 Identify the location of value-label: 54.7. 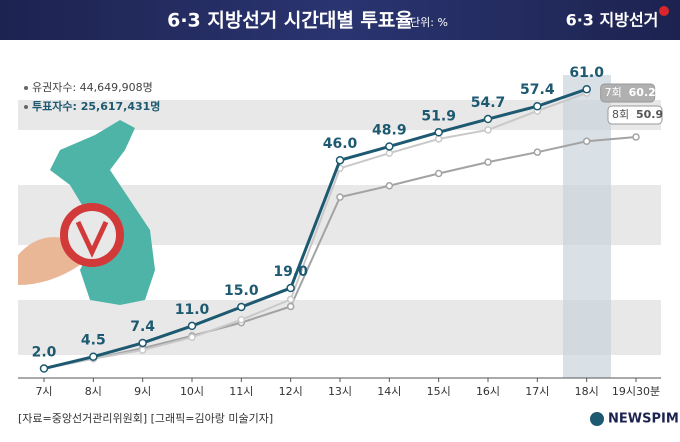
(488, 103).